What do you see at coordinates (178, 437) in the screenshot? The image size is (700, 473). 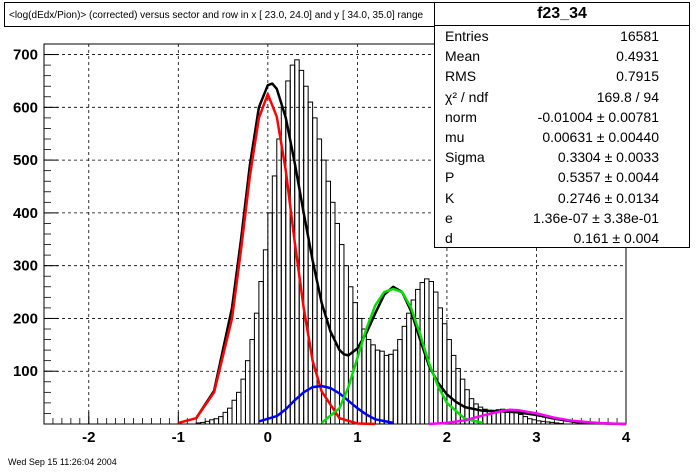 I see `x-tick-label: -1` at bounding box center [178, 437].